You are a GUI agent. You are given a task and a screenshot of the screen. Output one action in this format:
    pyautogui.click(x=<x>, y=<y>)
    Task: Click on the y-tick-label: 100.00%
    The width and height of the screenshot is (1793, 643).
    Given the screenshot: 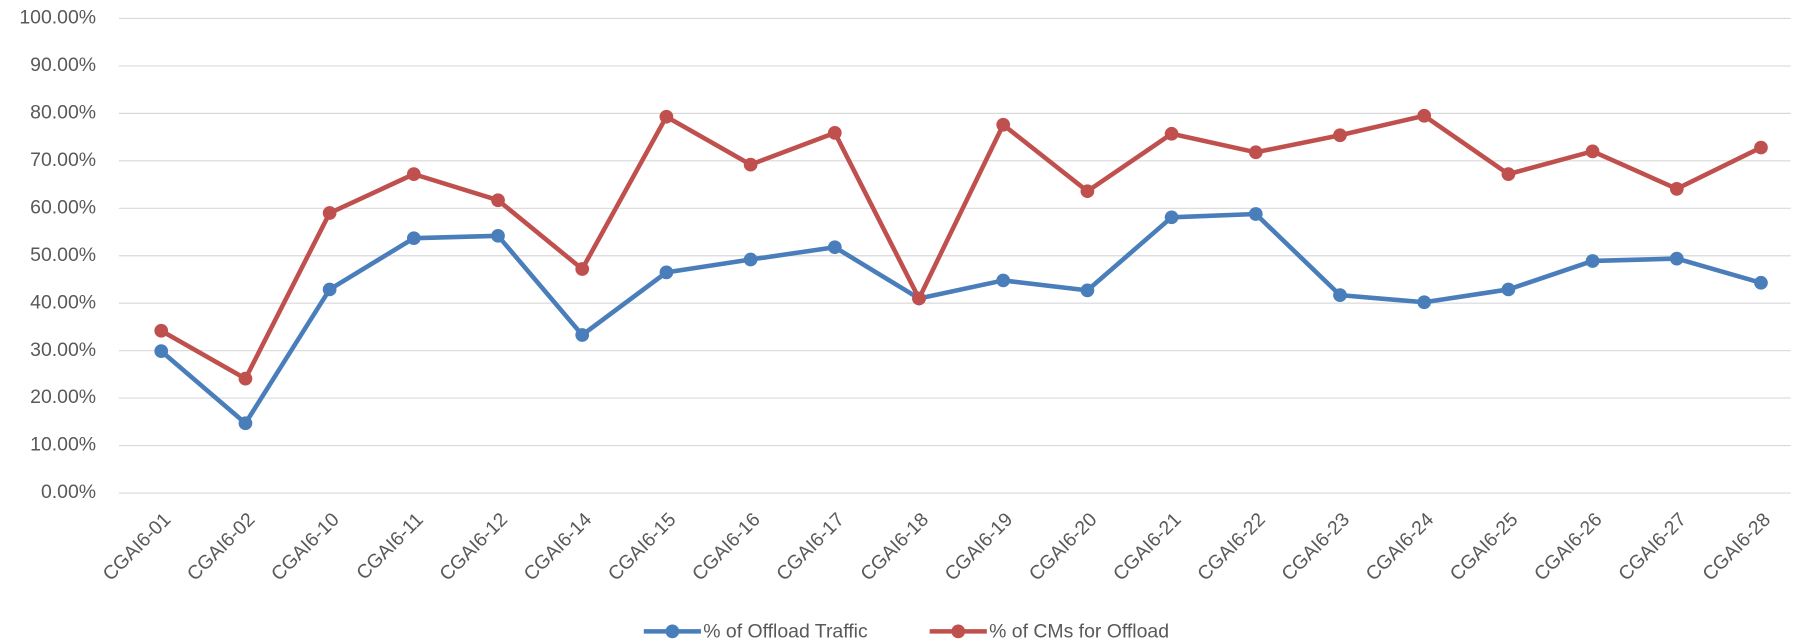 What is the action you would take?
    pyautogui.click(x=57, y=18)
    